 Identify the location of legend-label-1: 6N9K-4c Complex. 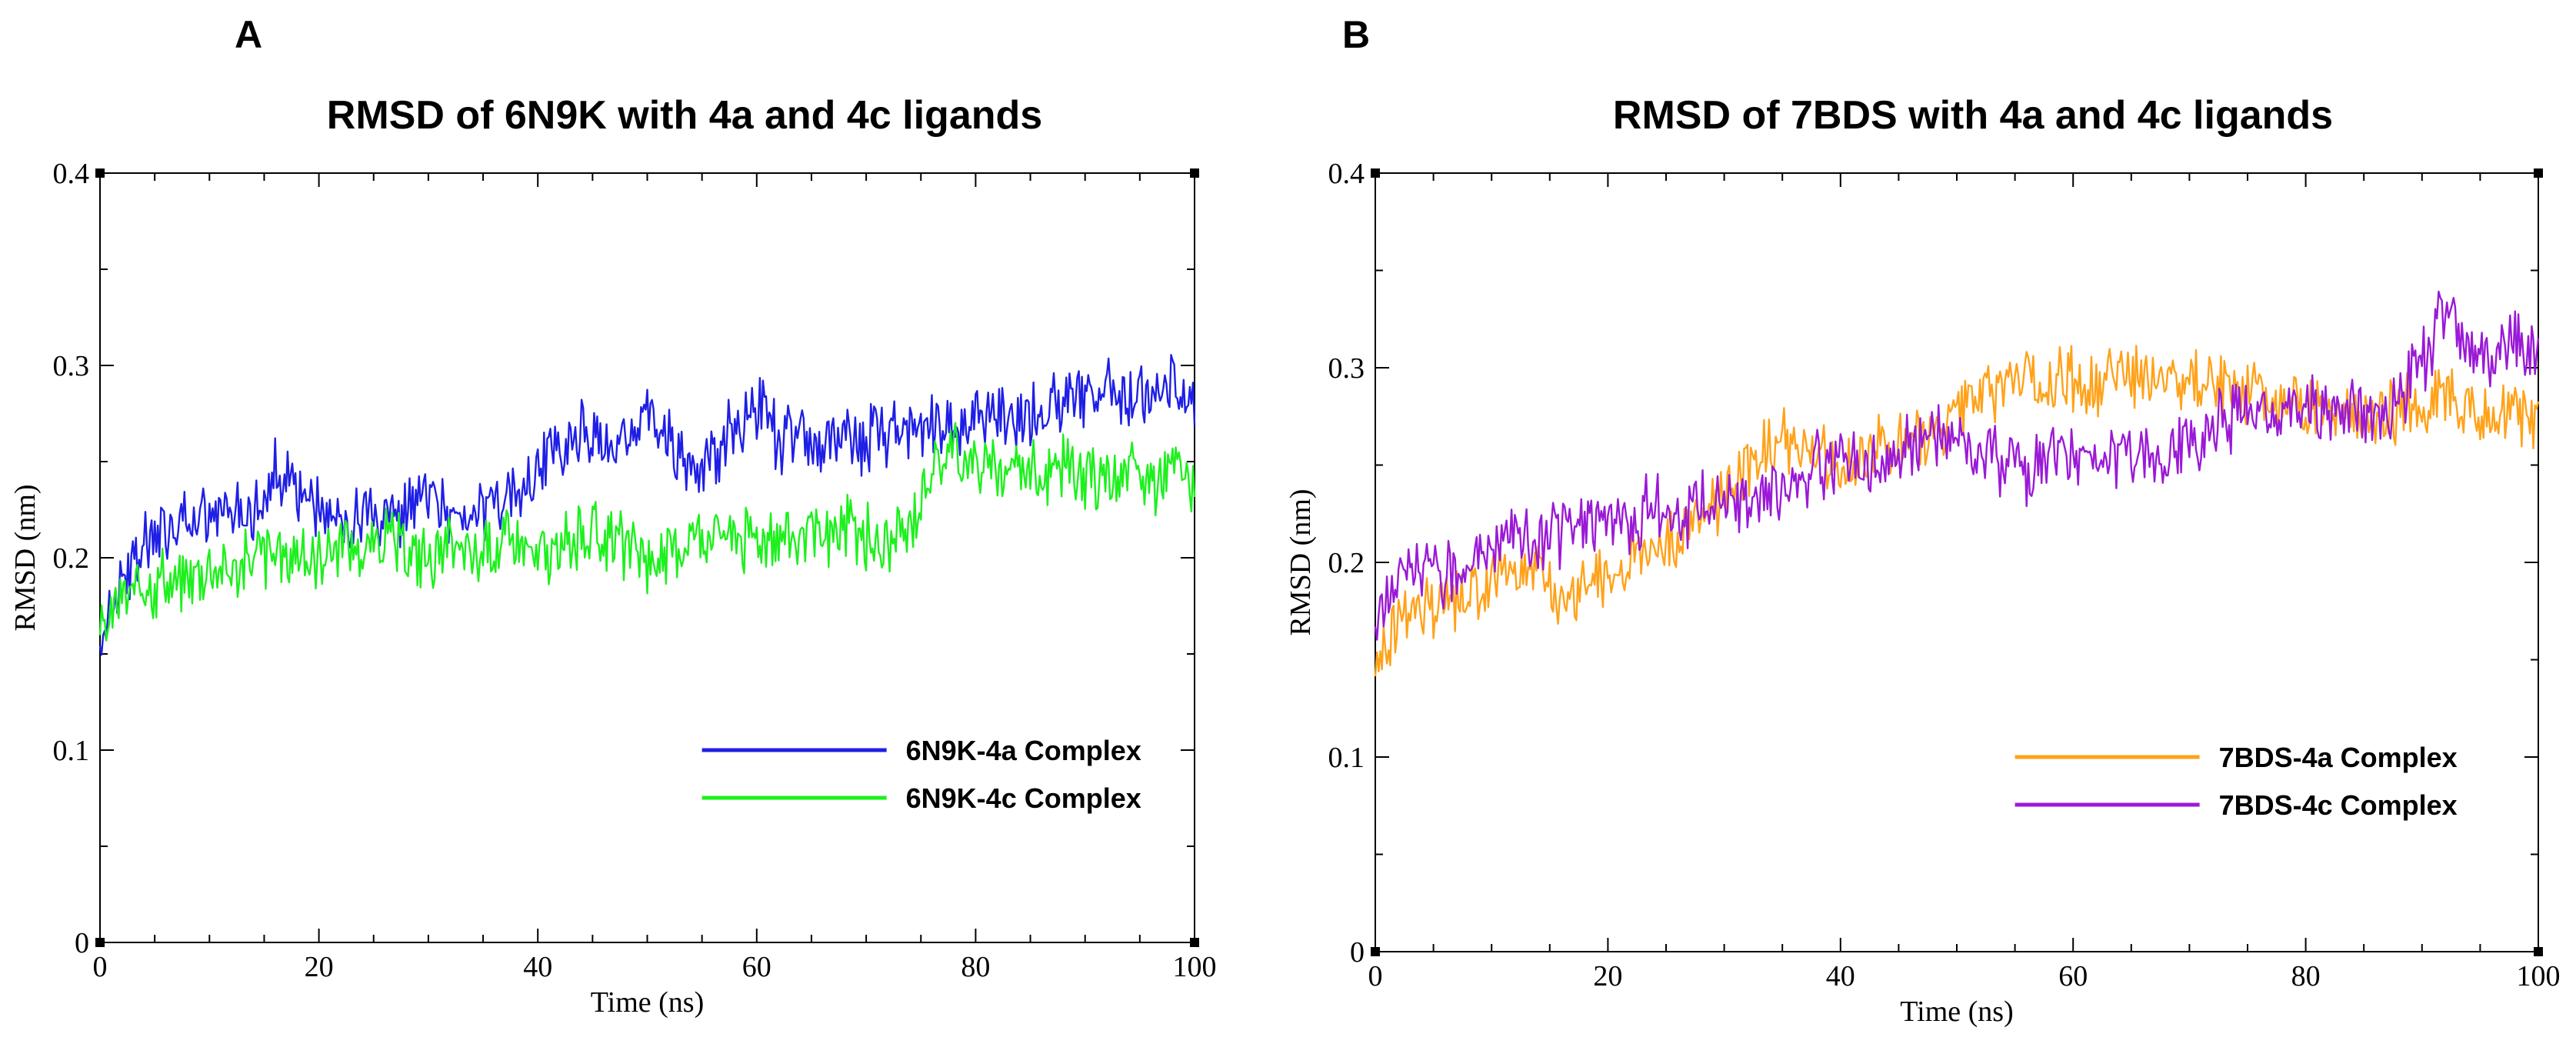
(1023, 798).